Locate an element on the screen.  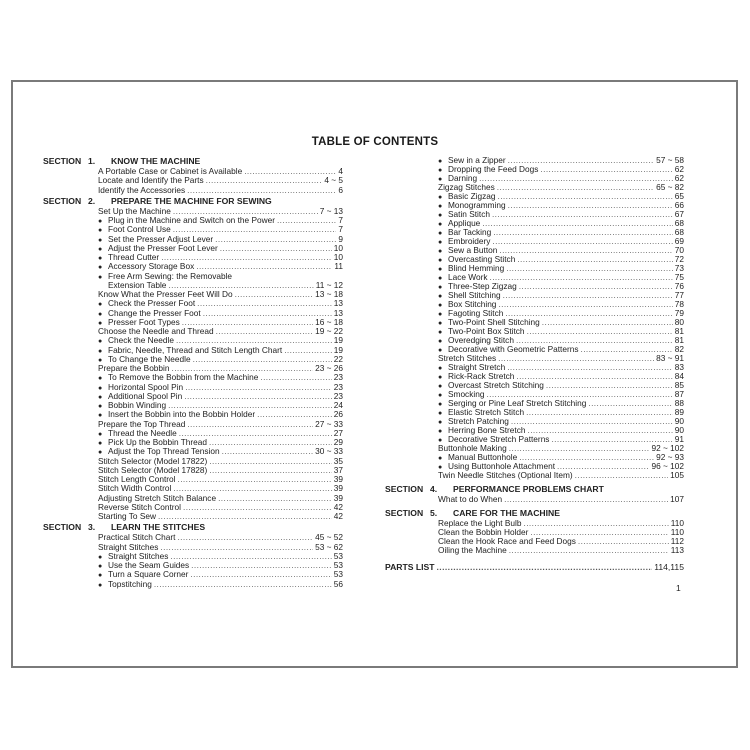
toc-entry: Clean the Hook Race and Feed Dogs 112 is located at coordinates (534, 541).